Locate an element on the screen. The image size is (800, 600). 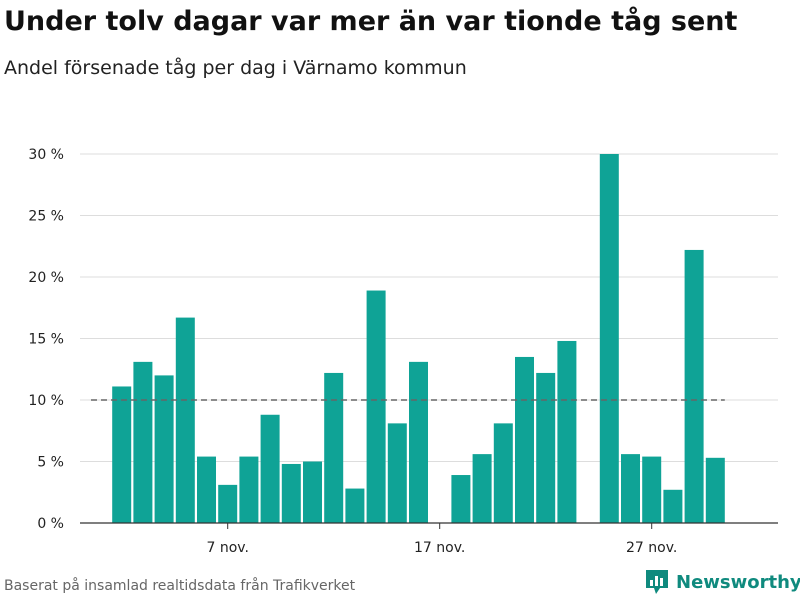
x-tick-label: 17 nov. is located at coordinates (439, 548).